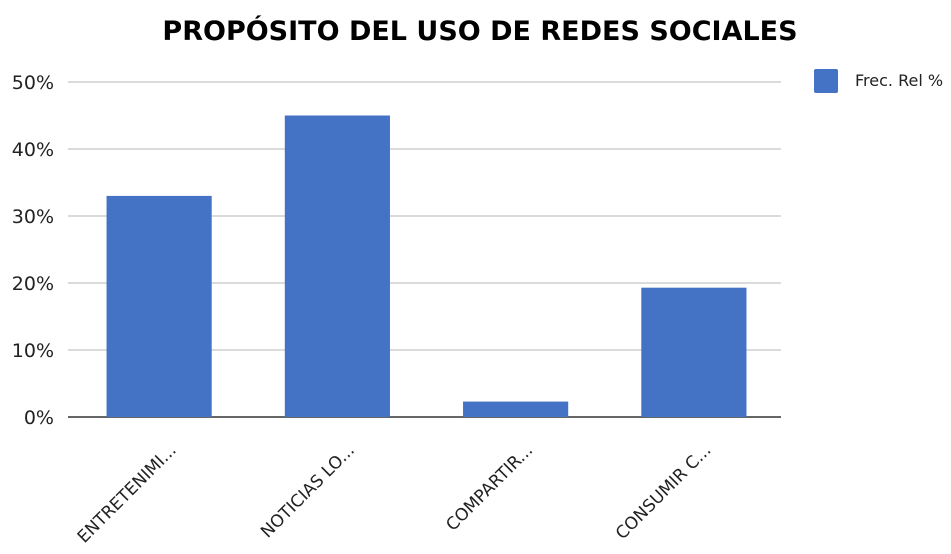 The width and height of the screenshot is (951, 554). What do you see at coordinates (33, 351) in the screenshot?
I see `y-tick-label: 10%` at bounding box center [33, 351].